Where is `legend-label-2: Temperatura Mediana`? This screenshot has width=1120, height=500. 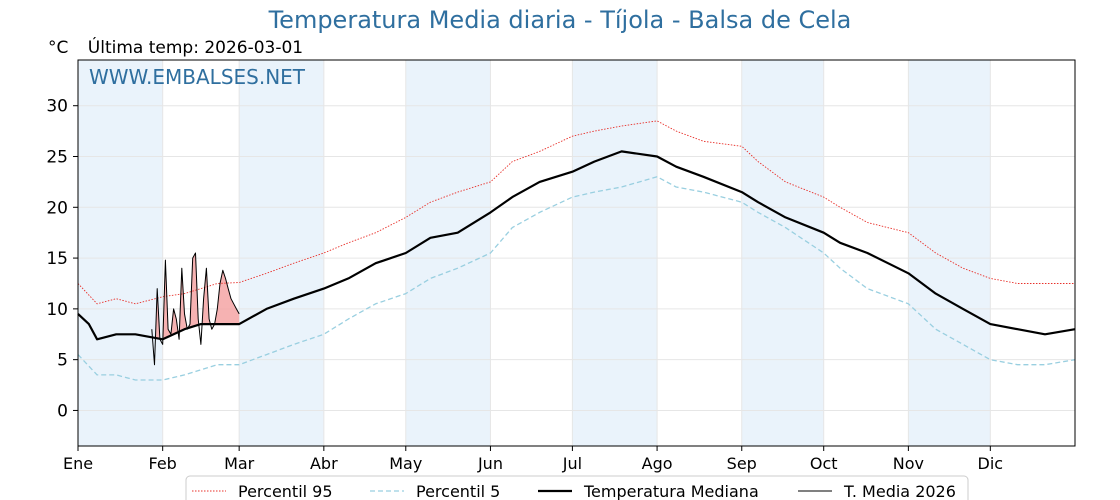
legend-label-2: Temperatura Mediana is located at coordinates (671, 491).